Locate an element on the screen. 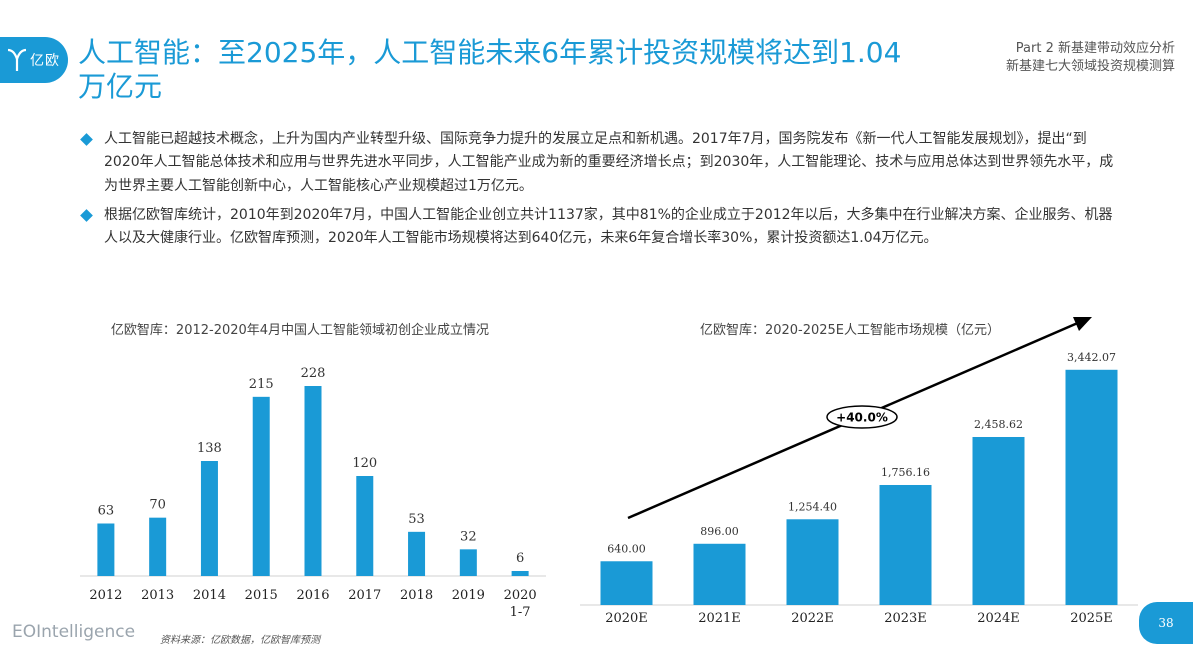 Image resolution: width=1193 pixels, height=669 pixels. brand-logo: 亿欧 is located at coordinates (34, 60).